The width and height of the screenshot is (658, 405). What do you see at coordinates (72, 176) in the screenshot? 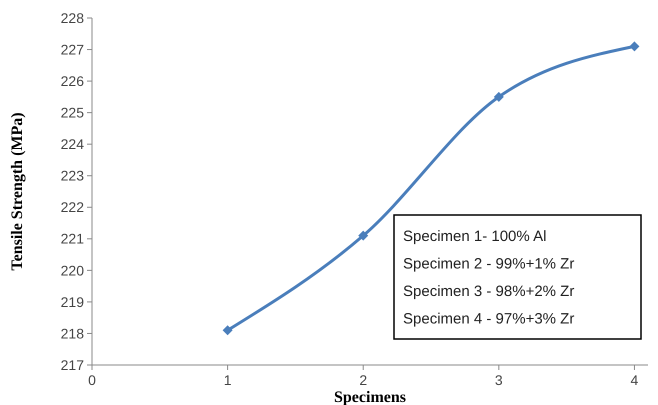
I see `y-tick-label: 223` at bounding box center [72, 176].